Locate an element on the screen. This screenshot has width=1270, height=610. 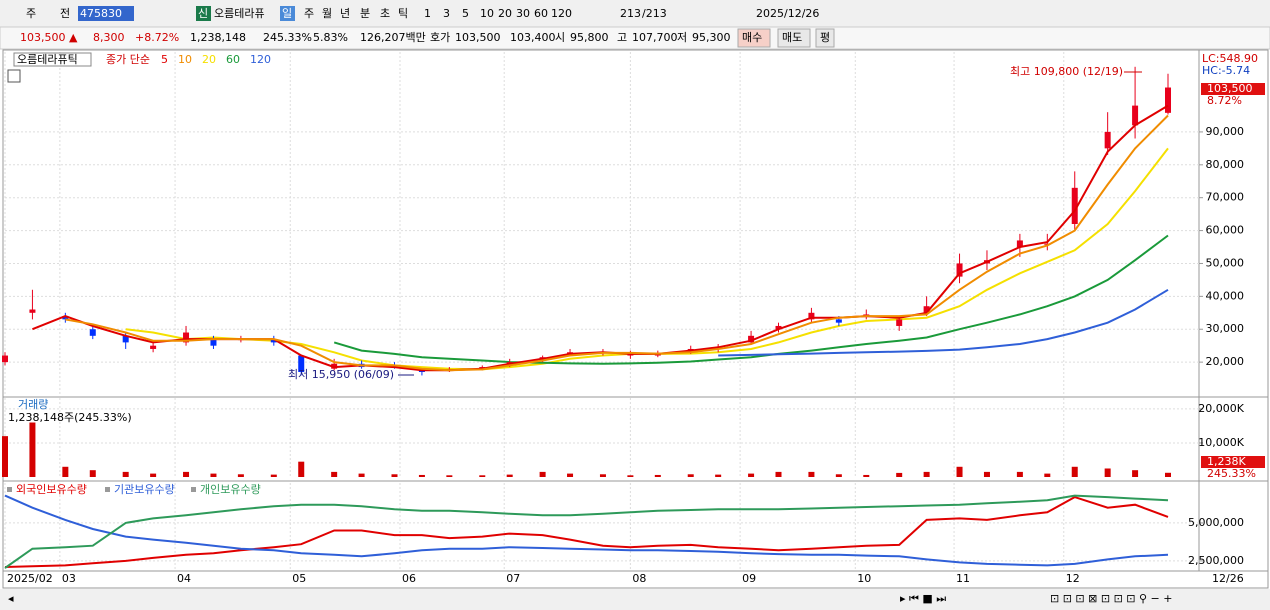
toolbar-item: 2025/12/26 is located at coordinates (787, 13).